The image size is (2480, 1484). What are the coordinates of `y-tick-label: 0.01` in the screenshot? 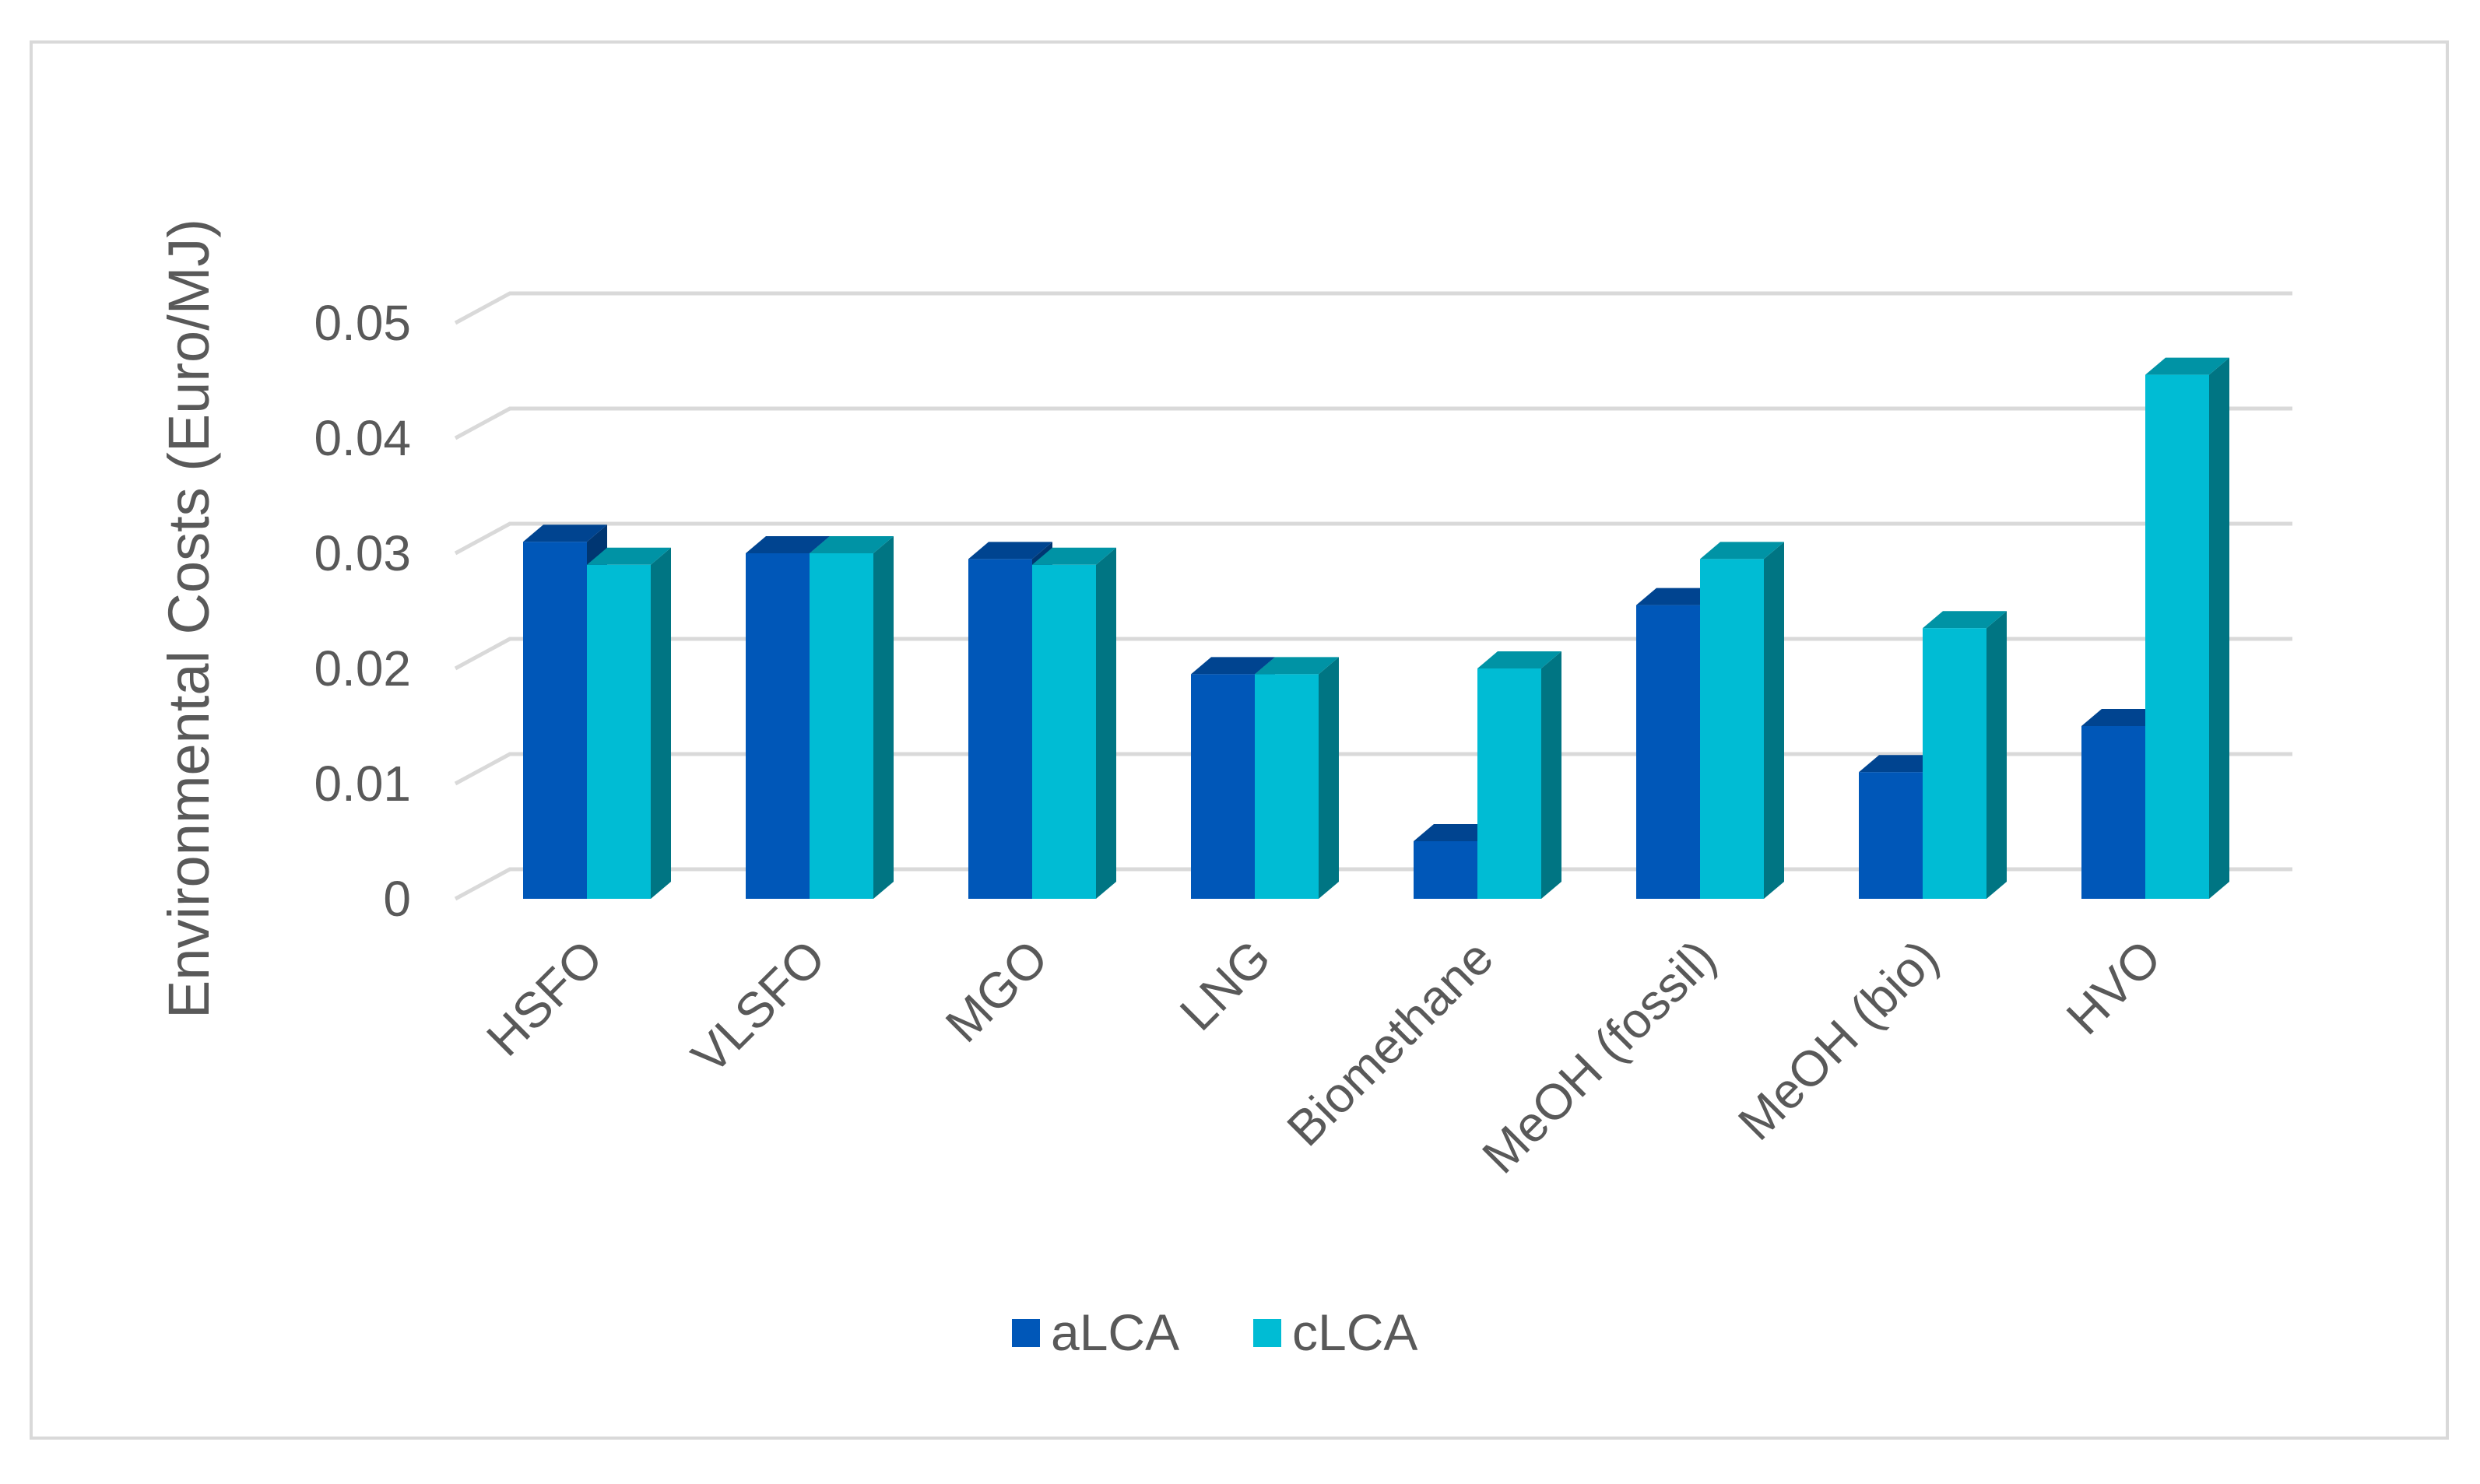 It's located at (362, 784).